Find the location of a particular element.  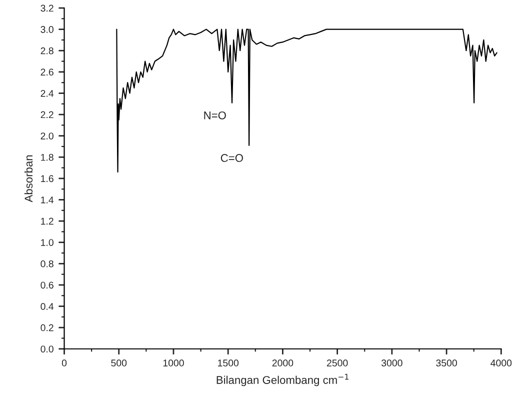

y-tick-label: 1.2 is located at coordinates (47, 221).